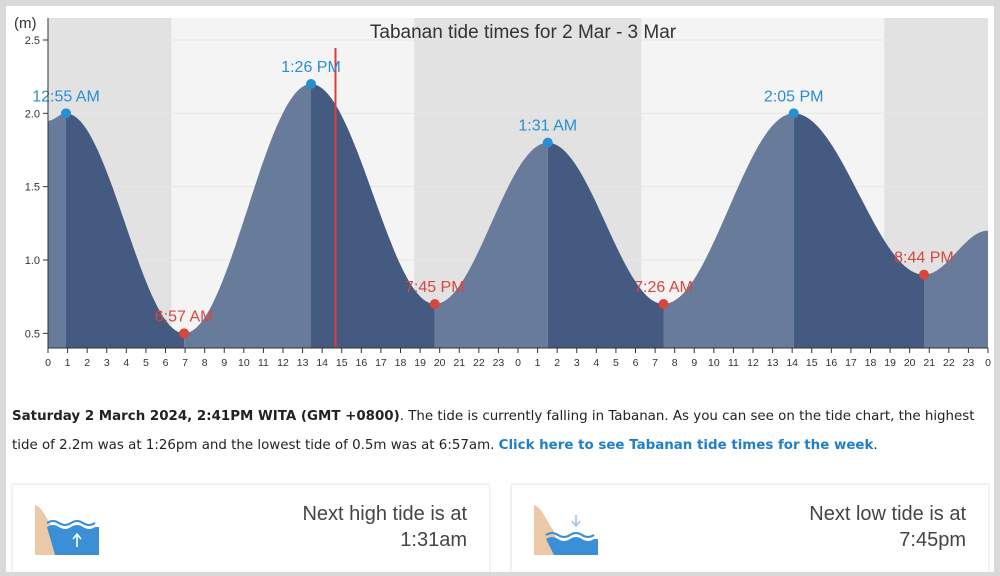 The image size is (1000, 576). What do you see at coordinates (68, 363) in the screenshot?
I see `x-tick-label-1: 1` at bounding box center [68, 363].